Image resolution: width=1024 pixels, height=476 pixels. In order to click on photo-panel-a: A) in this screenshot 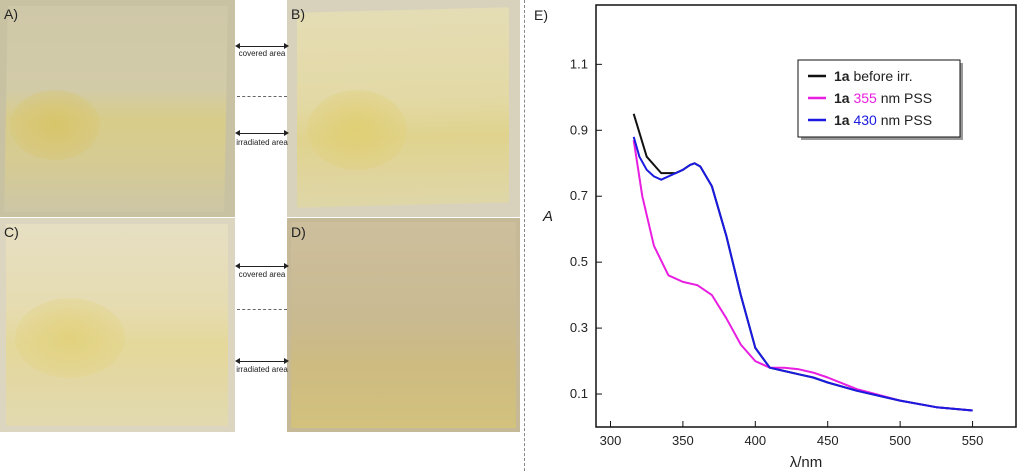, I will do `click(117, 108)`.